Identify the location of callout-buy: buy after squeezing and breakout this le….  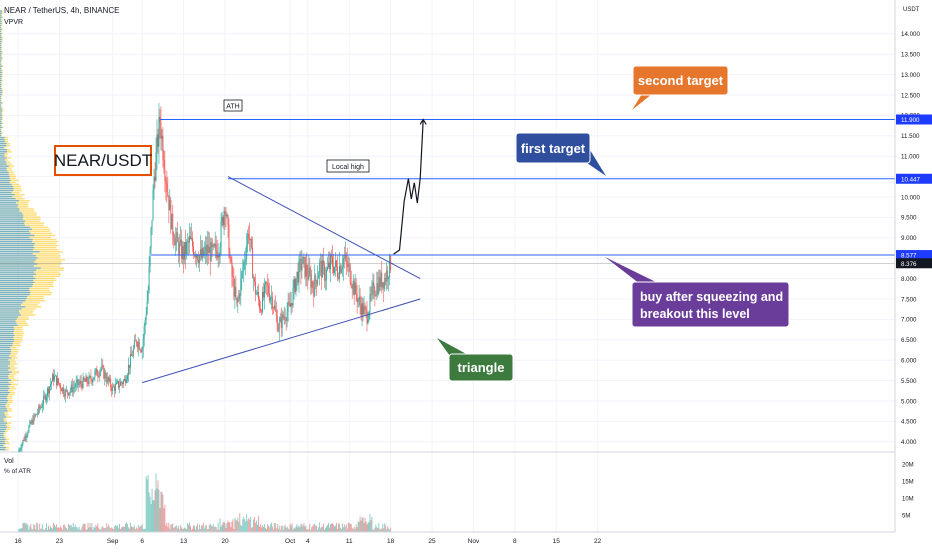
(697, 292).